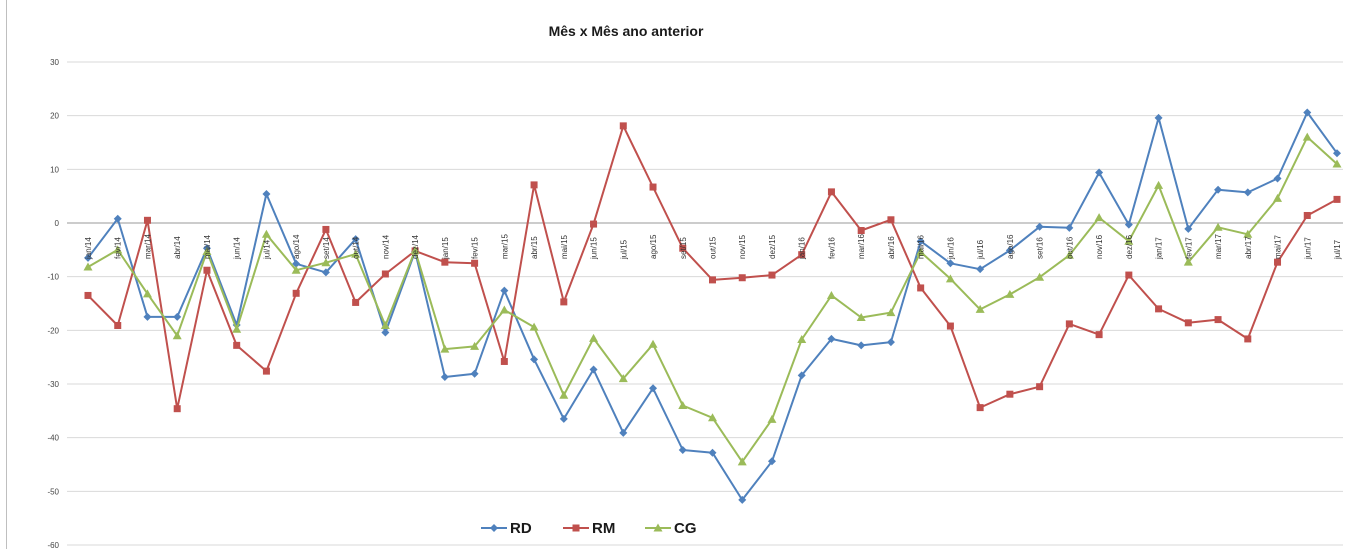 The height and width of the screenshot is (549, 1350). Describe the element at coordinates (1307, 248) in the screenshot. I see `x-tick-label: jun/17` at that location.